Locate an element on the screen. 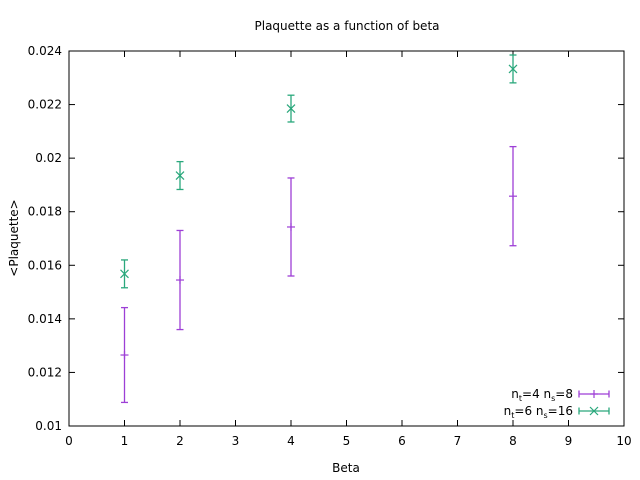 Image resolution: width=640 pixels, height=480 pixels. legend-label: nt=6 ns=16 is located at coordinates (538, 412).